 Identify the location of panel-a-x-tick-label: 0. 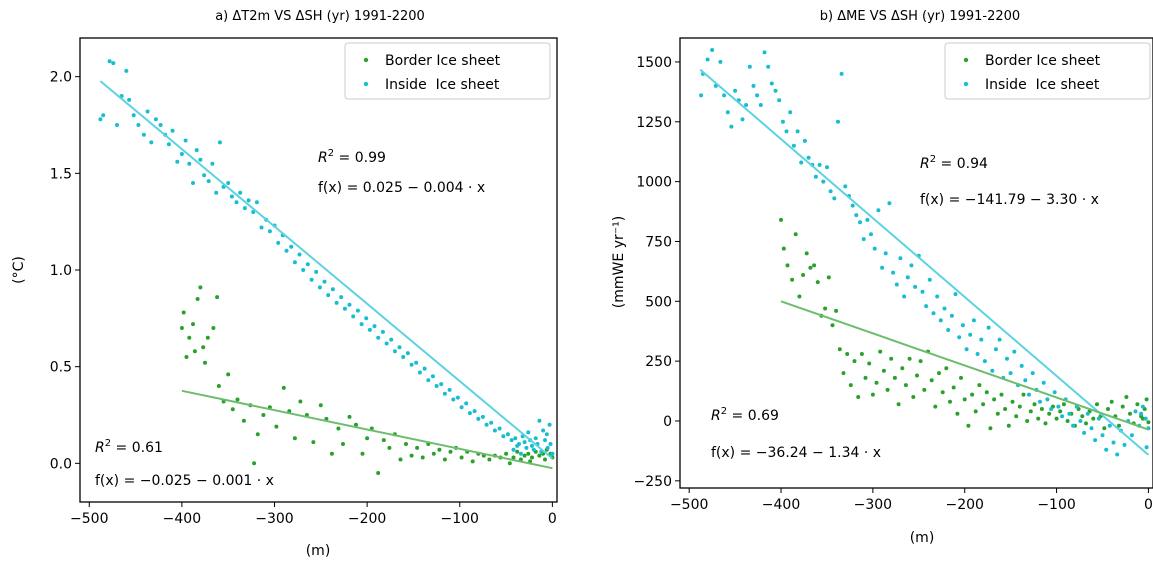
(552, 519).